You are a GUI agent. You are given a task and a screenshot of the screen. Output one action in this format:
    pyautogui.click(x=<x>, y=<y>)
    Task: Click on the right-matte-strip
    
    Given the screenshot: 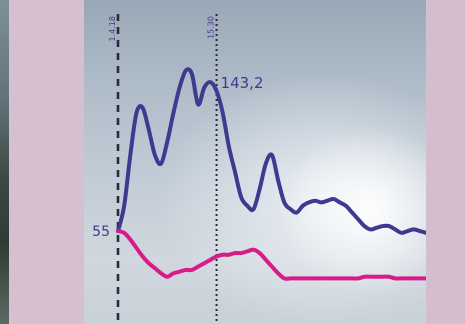 What is the action you would take?
    pyautogui.click(x=446, y=162)
    